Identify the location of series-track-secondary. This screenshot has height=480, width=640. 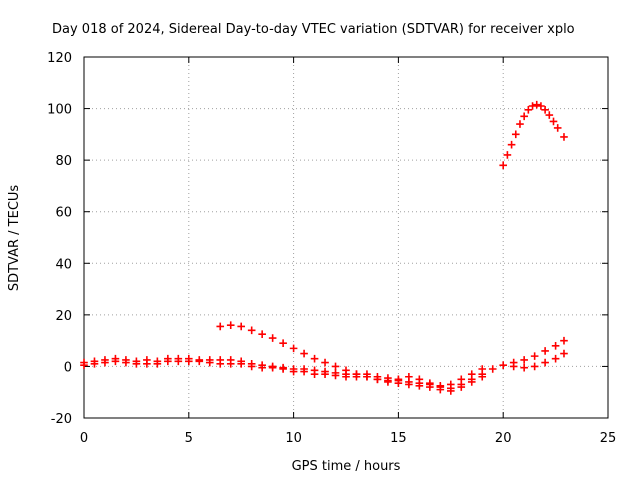
(351, 355).